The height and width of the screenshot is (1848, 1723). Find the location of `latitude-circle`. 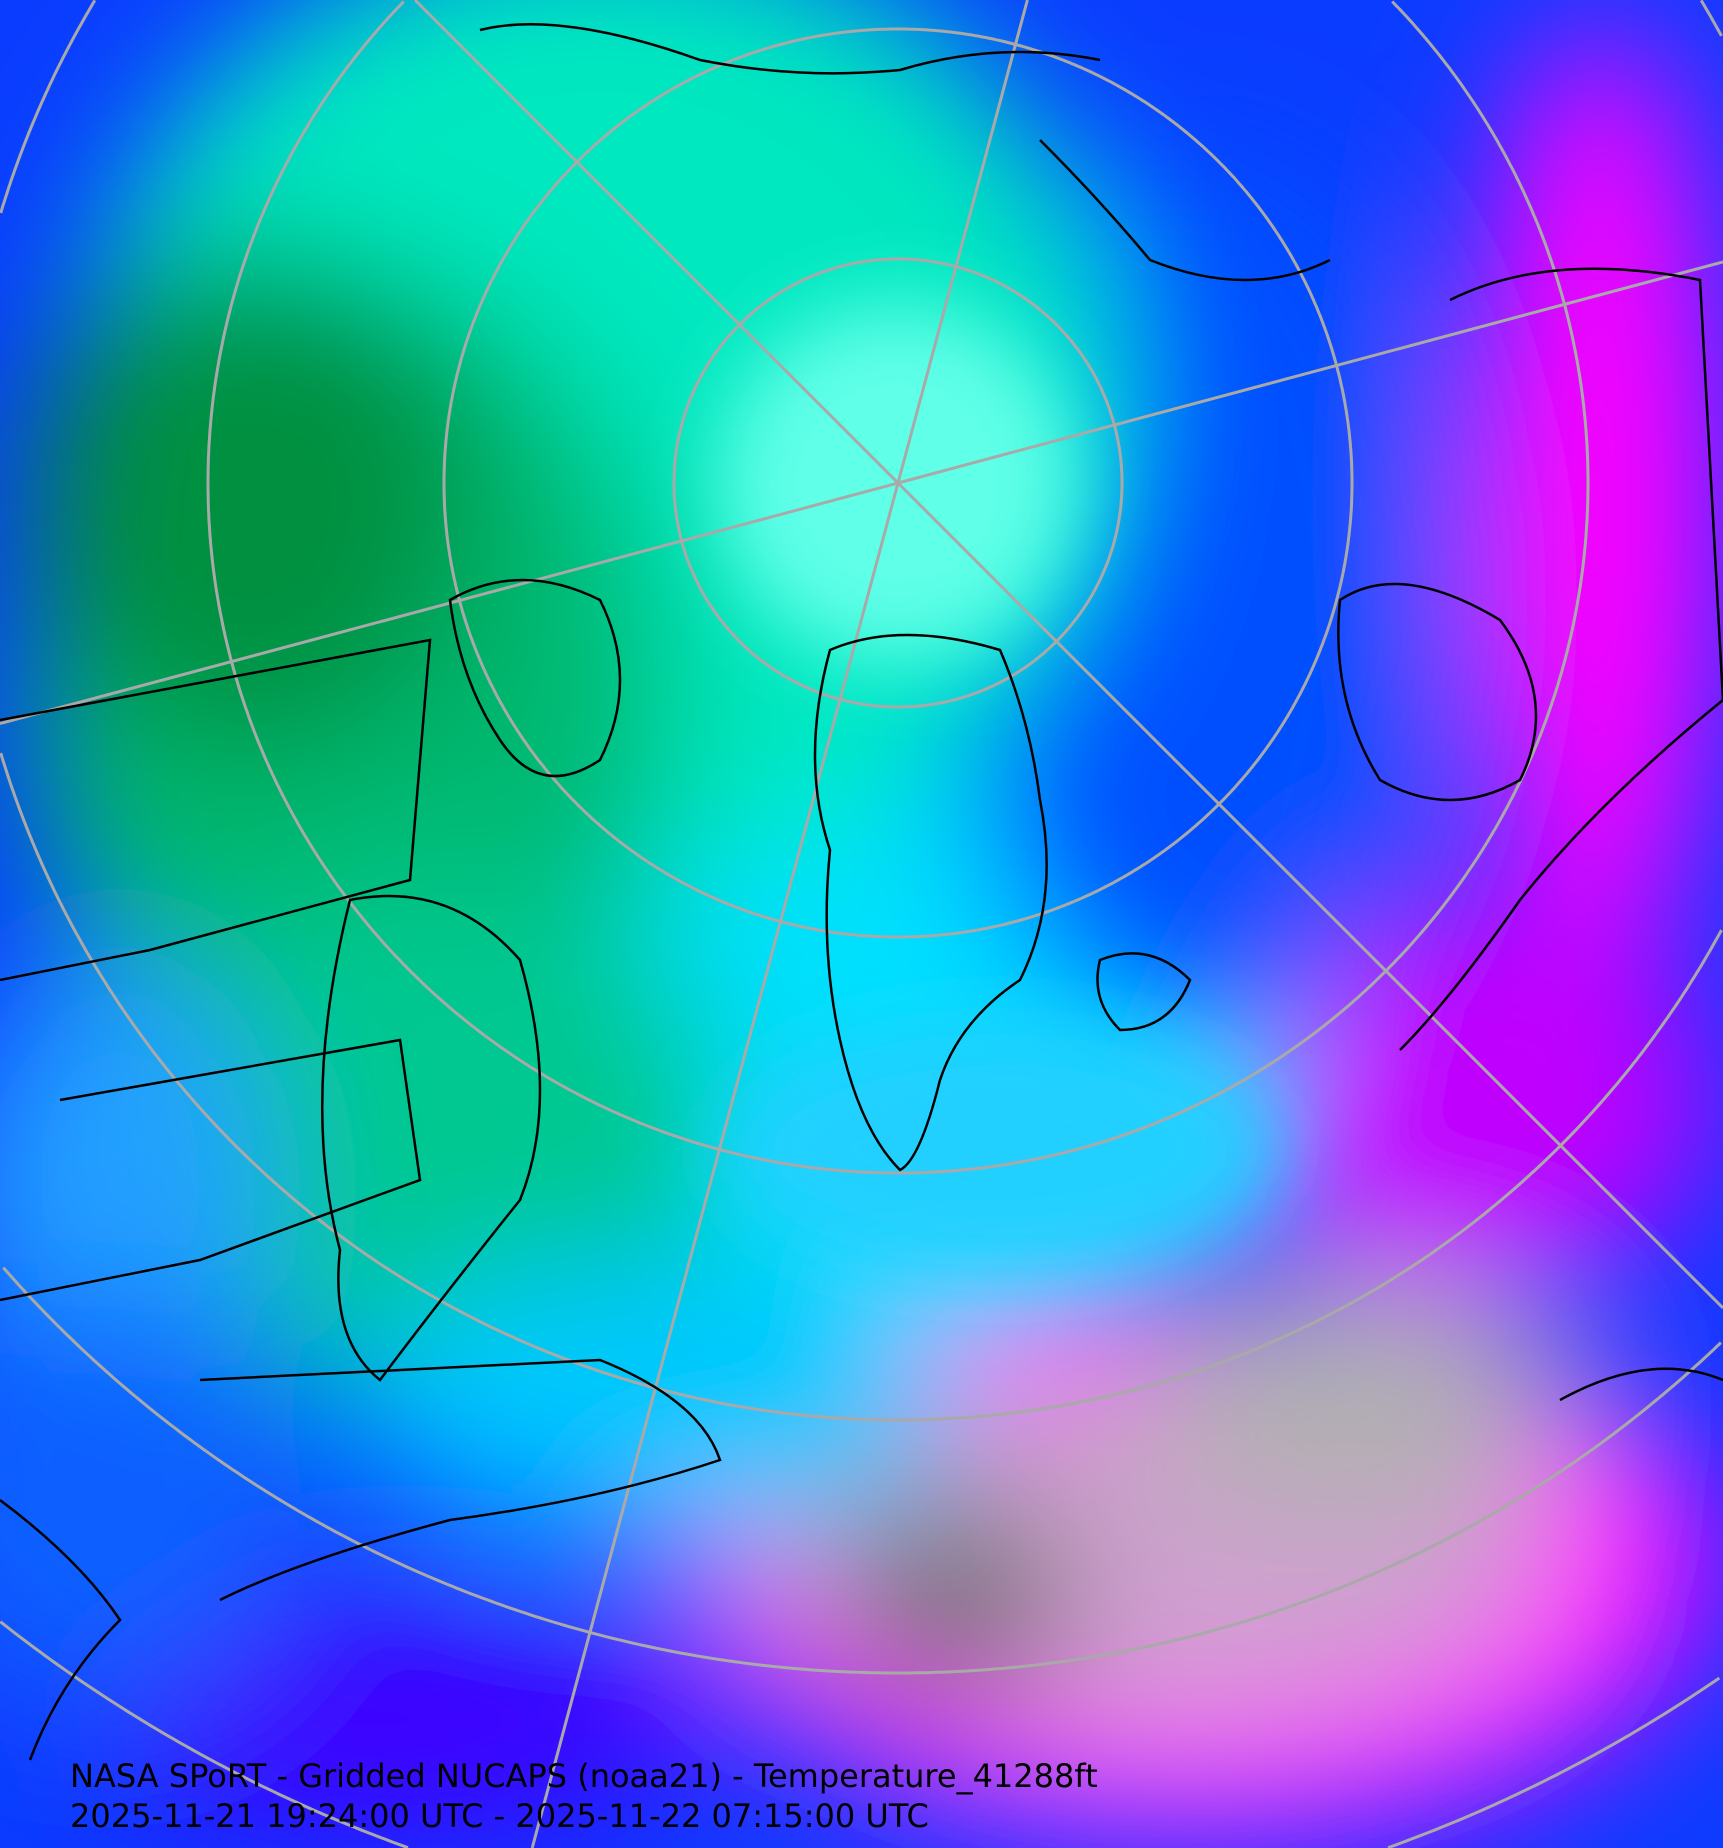

latitude-circle is located at coordinates (860, 1734).